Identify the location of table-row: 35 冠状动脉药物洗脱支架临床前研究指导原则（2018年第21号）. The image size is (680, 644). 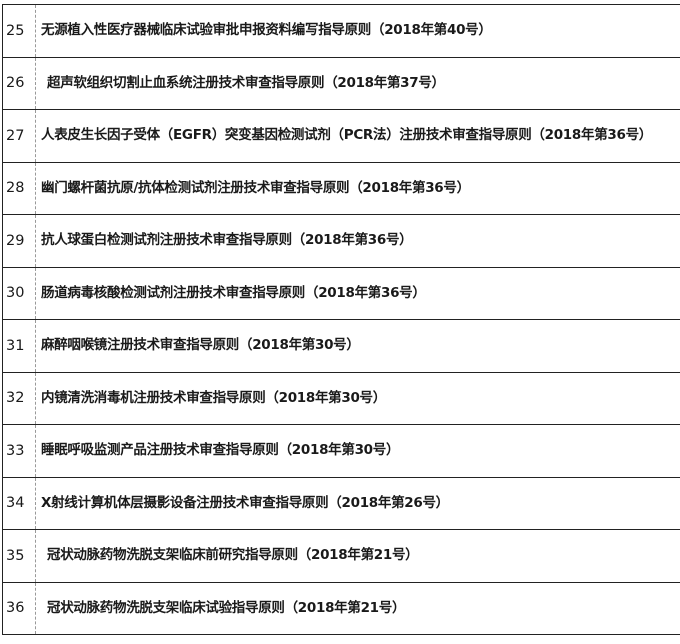
(341, 556).